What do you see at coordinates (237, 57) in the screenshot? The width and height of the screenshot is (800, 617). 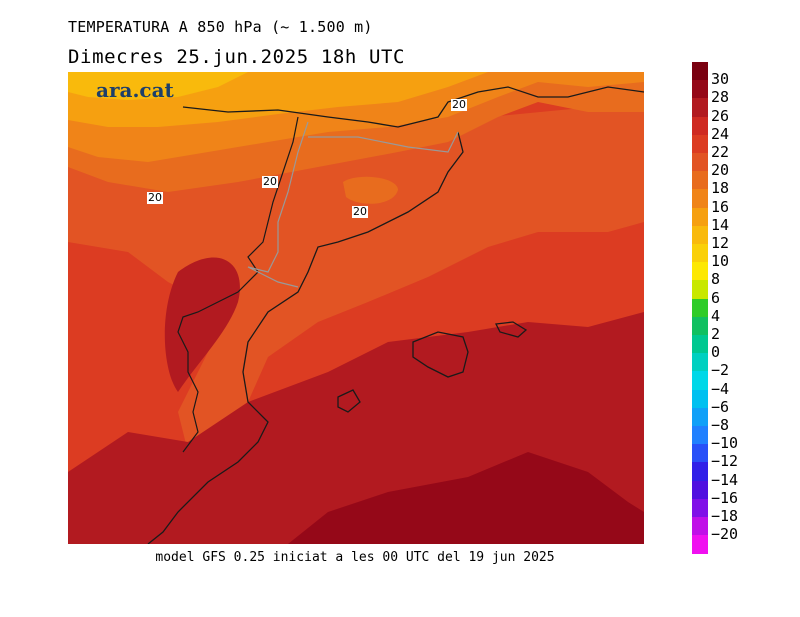 I see `forecast-datetime: Dimecres 25.jun.2025 18h UTC` at bounding box center [237, 57].